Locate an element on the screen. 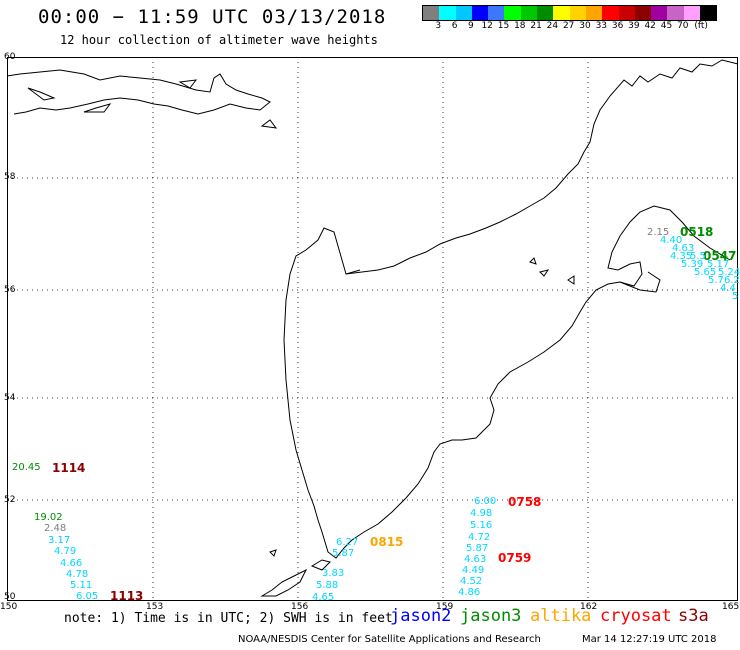 The height and width of the screenshot is (650, 740). lon-label: 156 is located at coordinates (300, 607).